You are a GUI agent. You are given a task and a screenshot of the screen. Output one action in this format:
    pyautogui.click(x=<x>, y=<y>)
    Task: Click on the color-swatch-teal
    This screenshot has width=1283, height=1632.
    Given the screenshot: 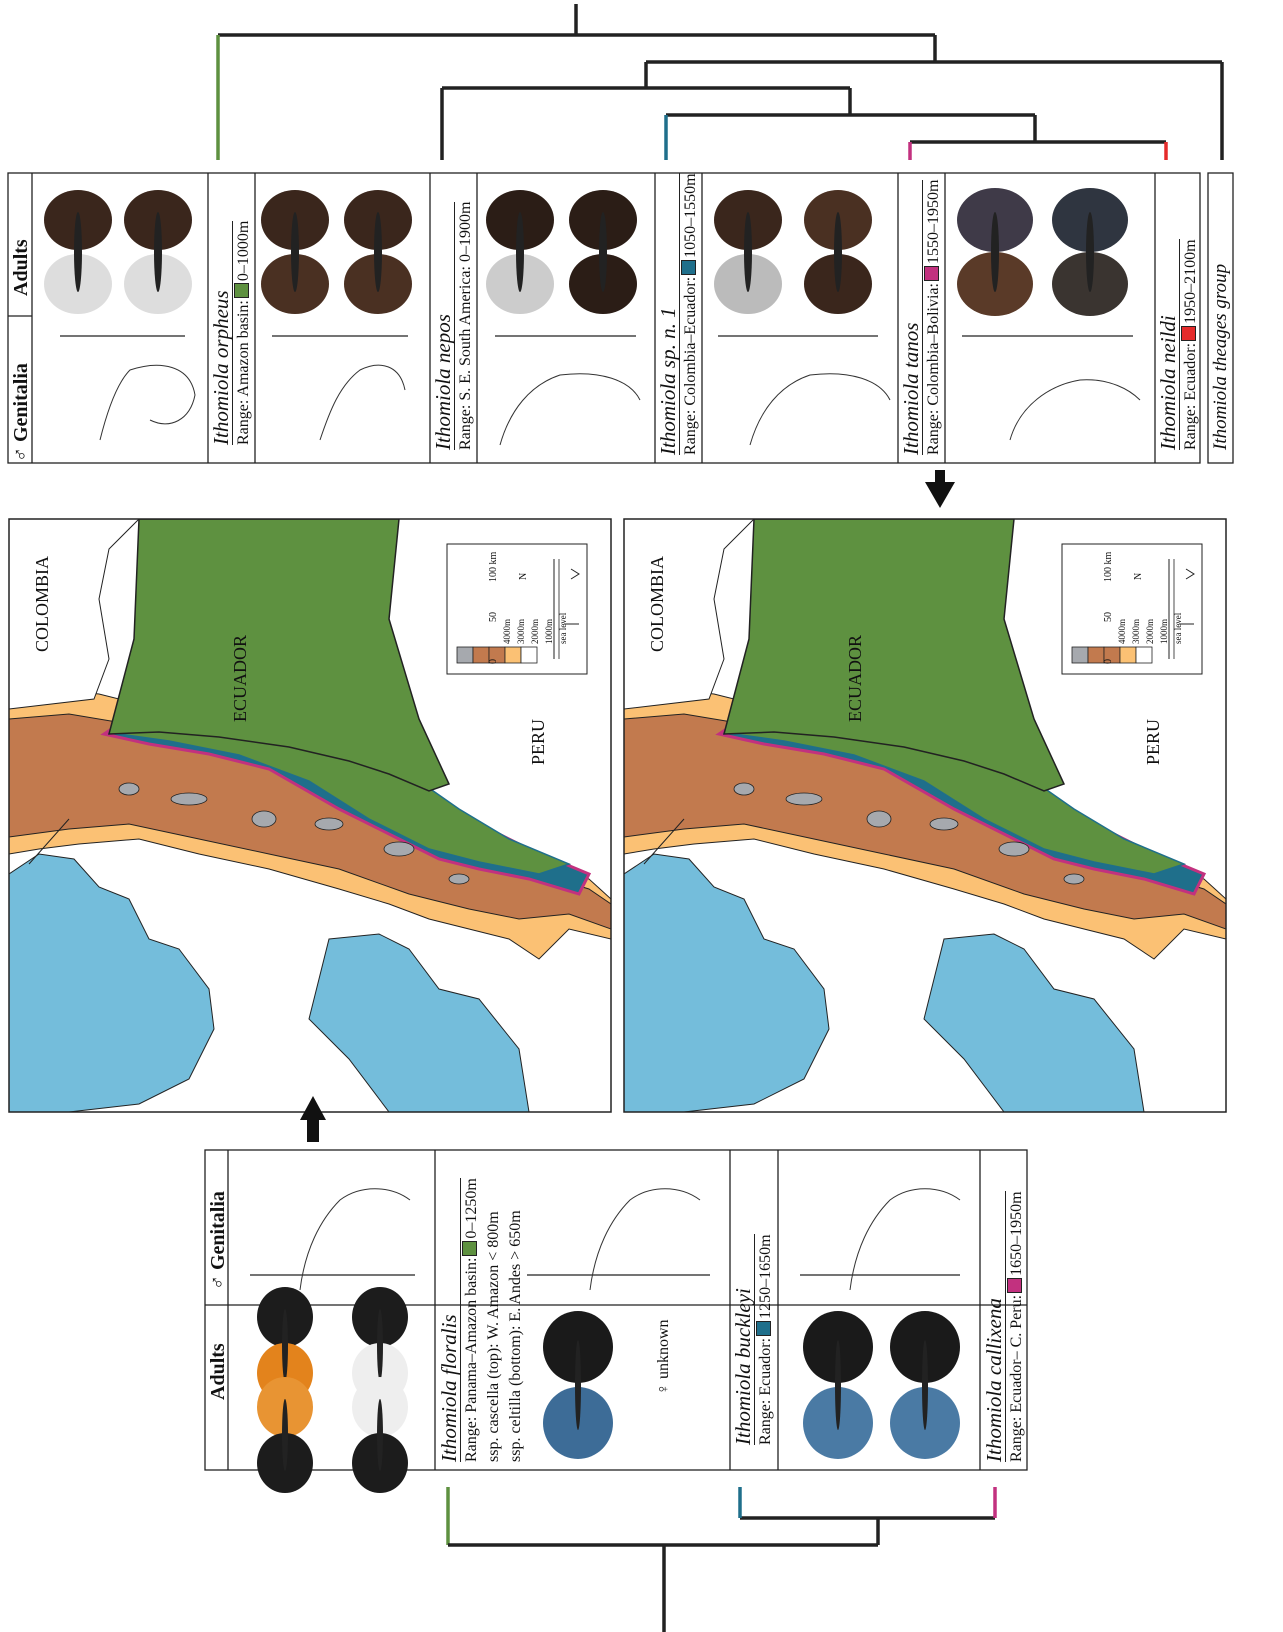 What is the action you would take?
    pyautogui.click(x=688, y=267)
    